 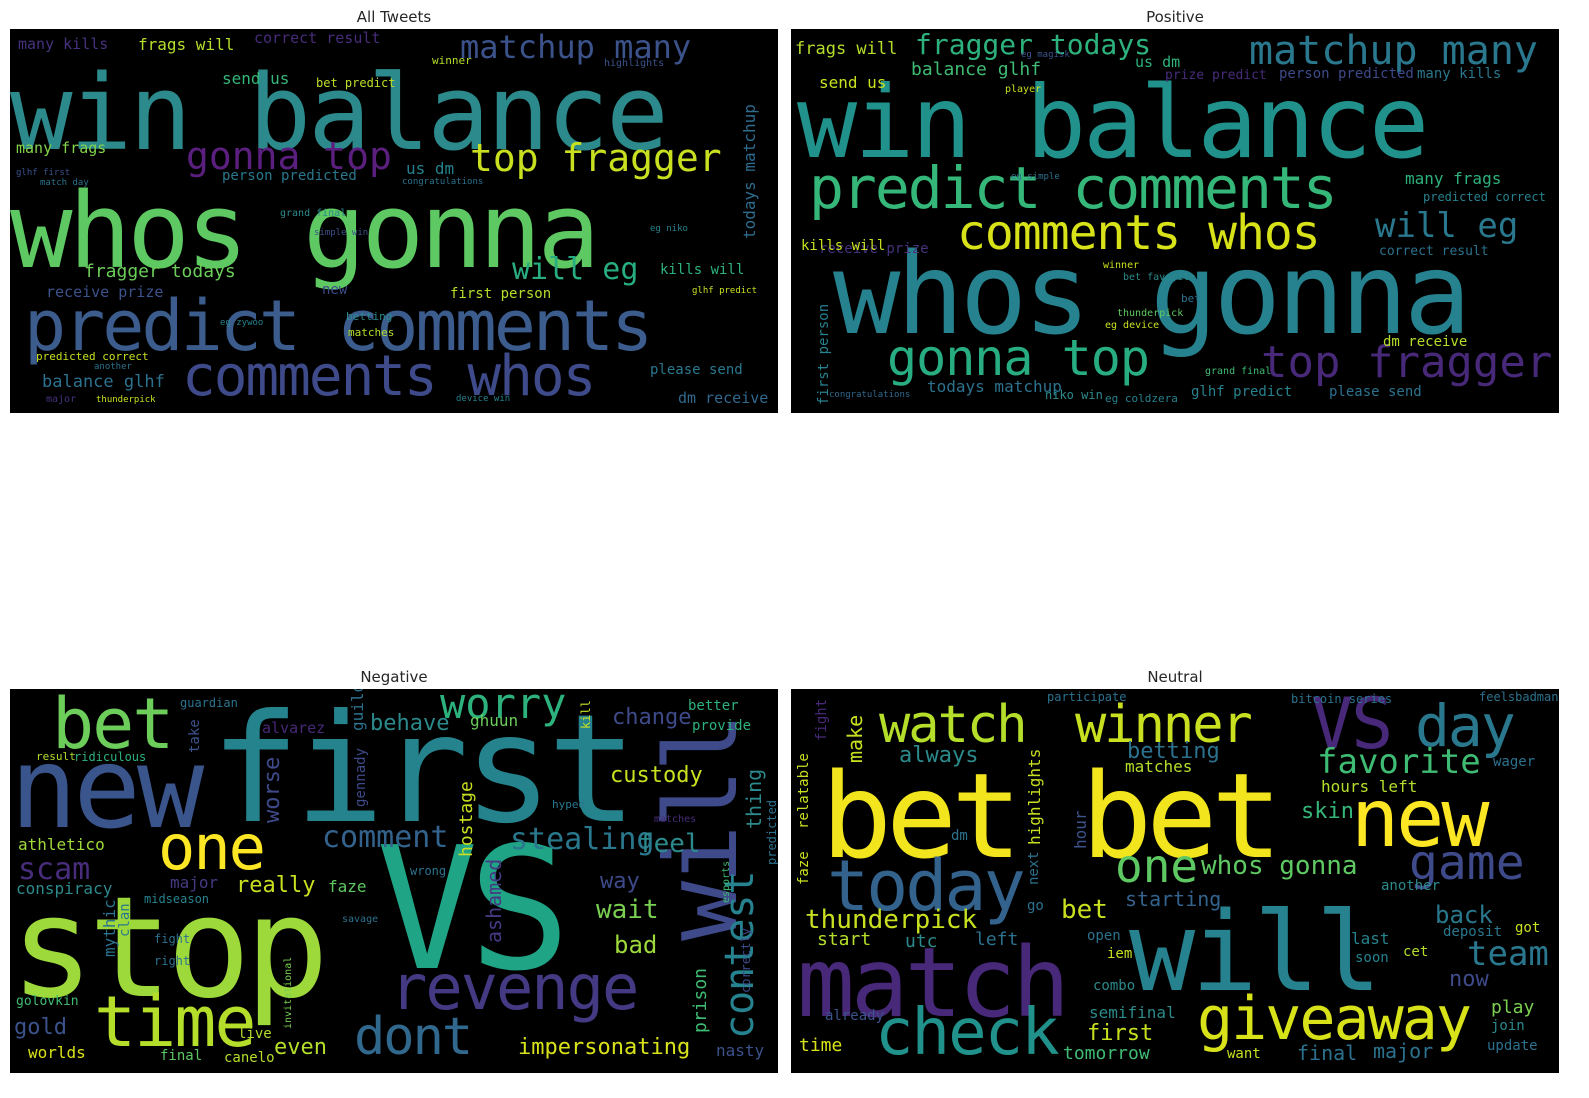 I want to click on word: giveaway, so click(x=1334, y=1019).